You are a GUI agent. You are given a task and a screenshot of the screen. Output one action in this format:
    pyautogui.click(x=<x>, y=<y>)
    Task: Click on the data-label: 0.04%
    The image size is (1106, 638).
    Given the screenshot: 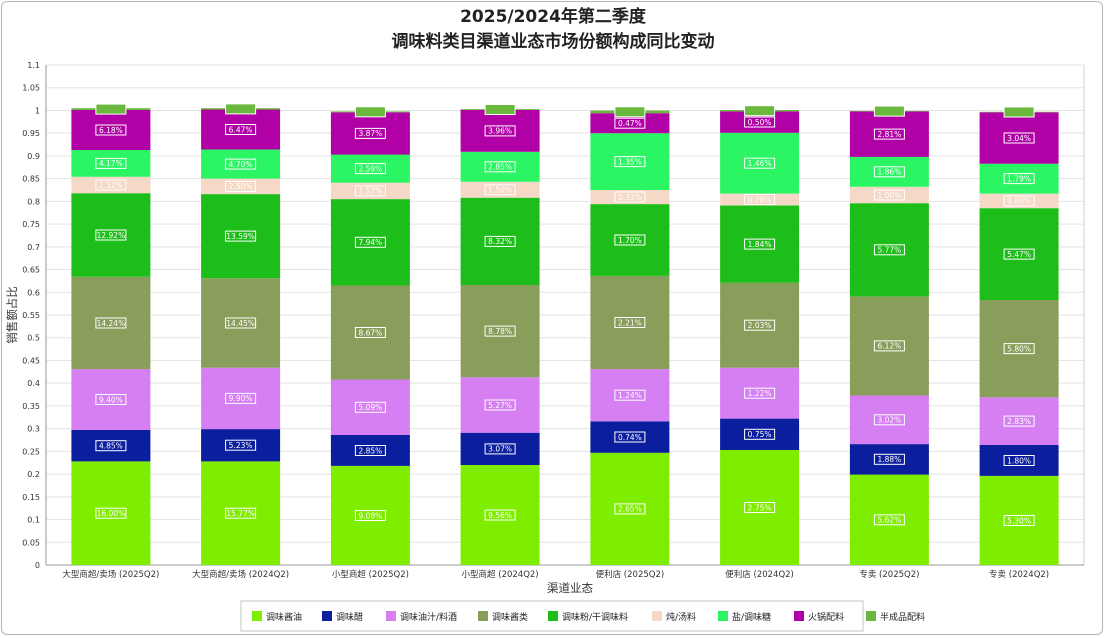 What is the action you would take?
    pyautogui.click(x=889, y=111)
    